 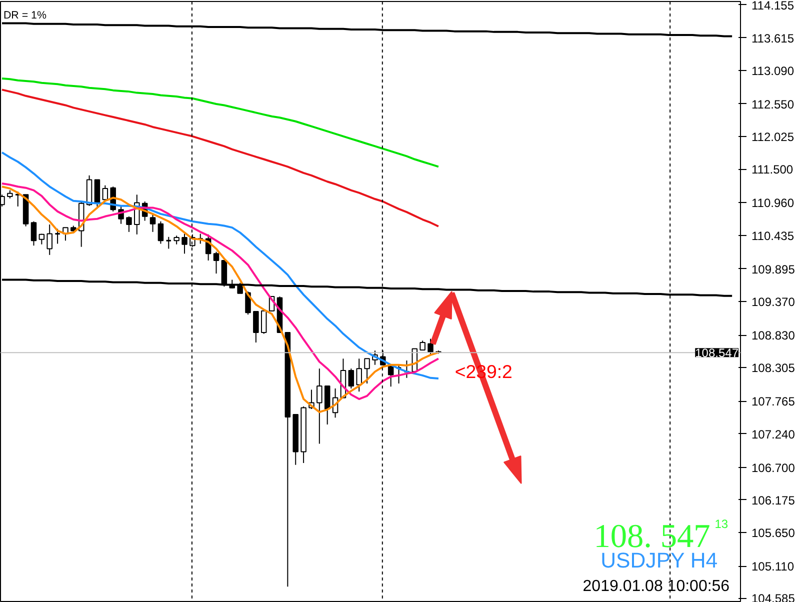 What do you see at coordinates (774, 401) in the screenshot?
I see `y-tick-label: 107.765` at bounding box center [774, 401].